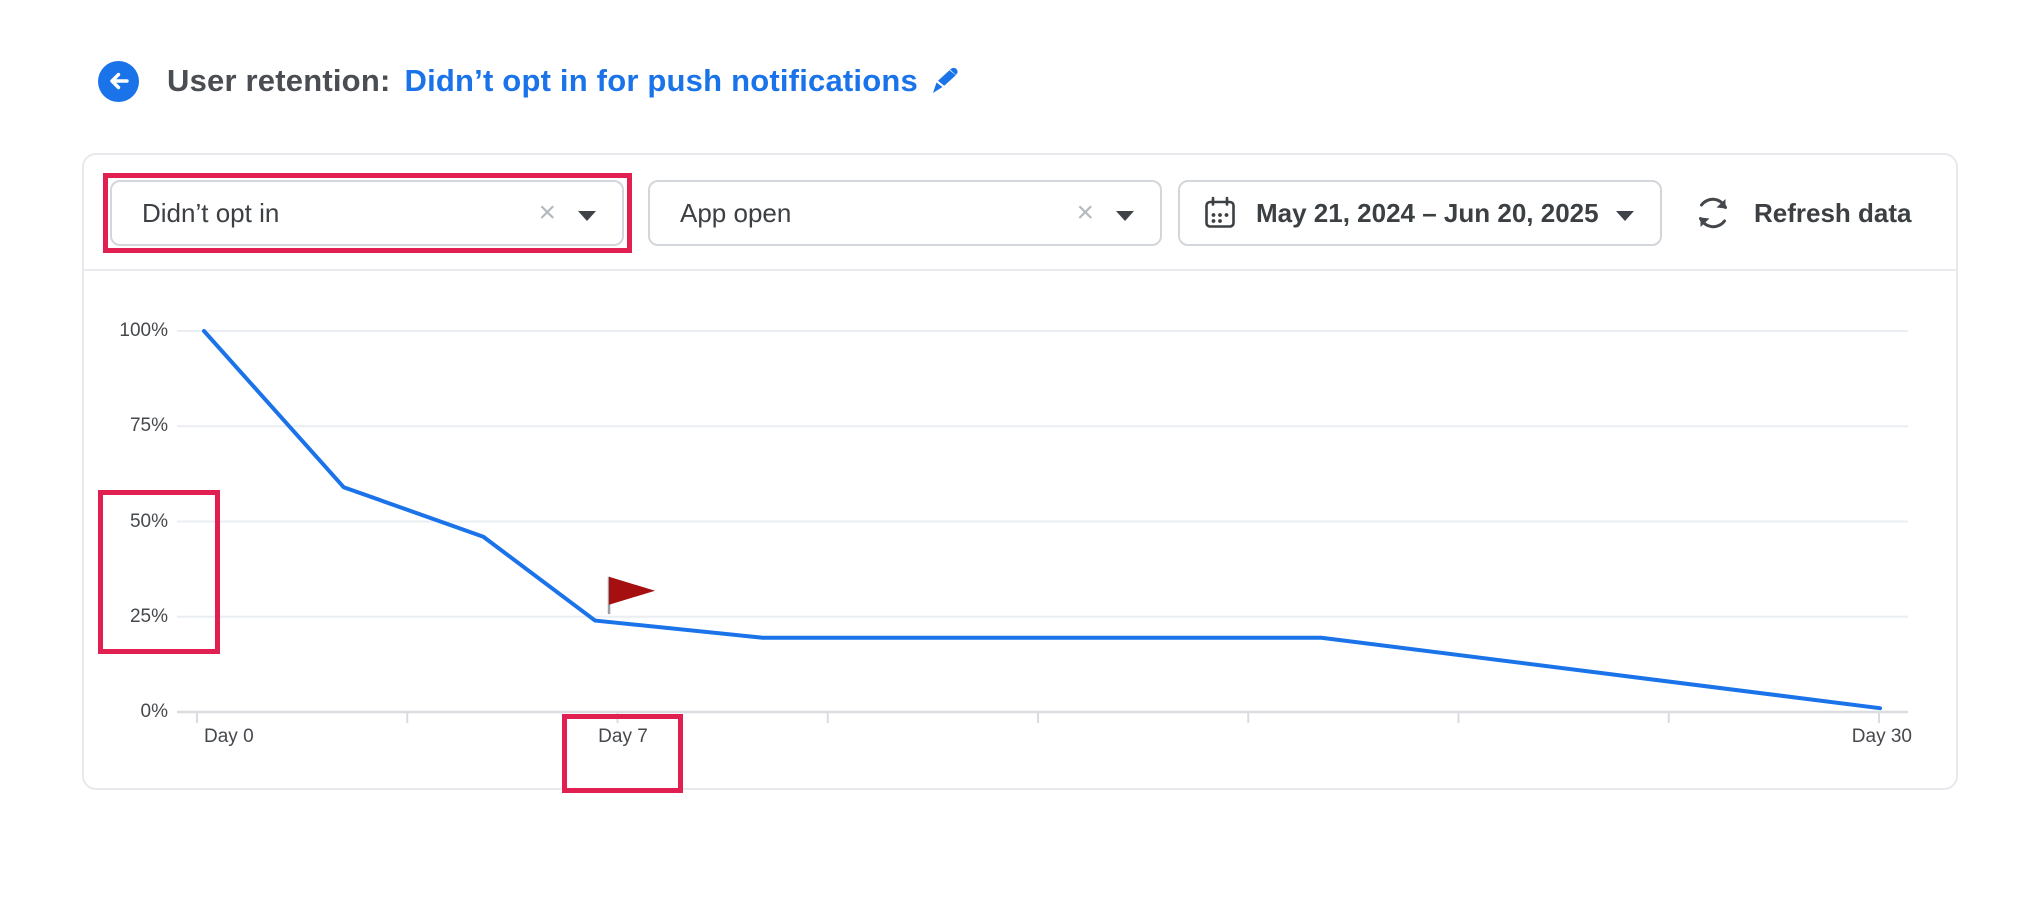 The height and width of the screenshot is (912, 2040). What do you see at coordinates (1713, 213) in the screenshot?
I see `refresh-icon` at bounding box center [1713, 213].